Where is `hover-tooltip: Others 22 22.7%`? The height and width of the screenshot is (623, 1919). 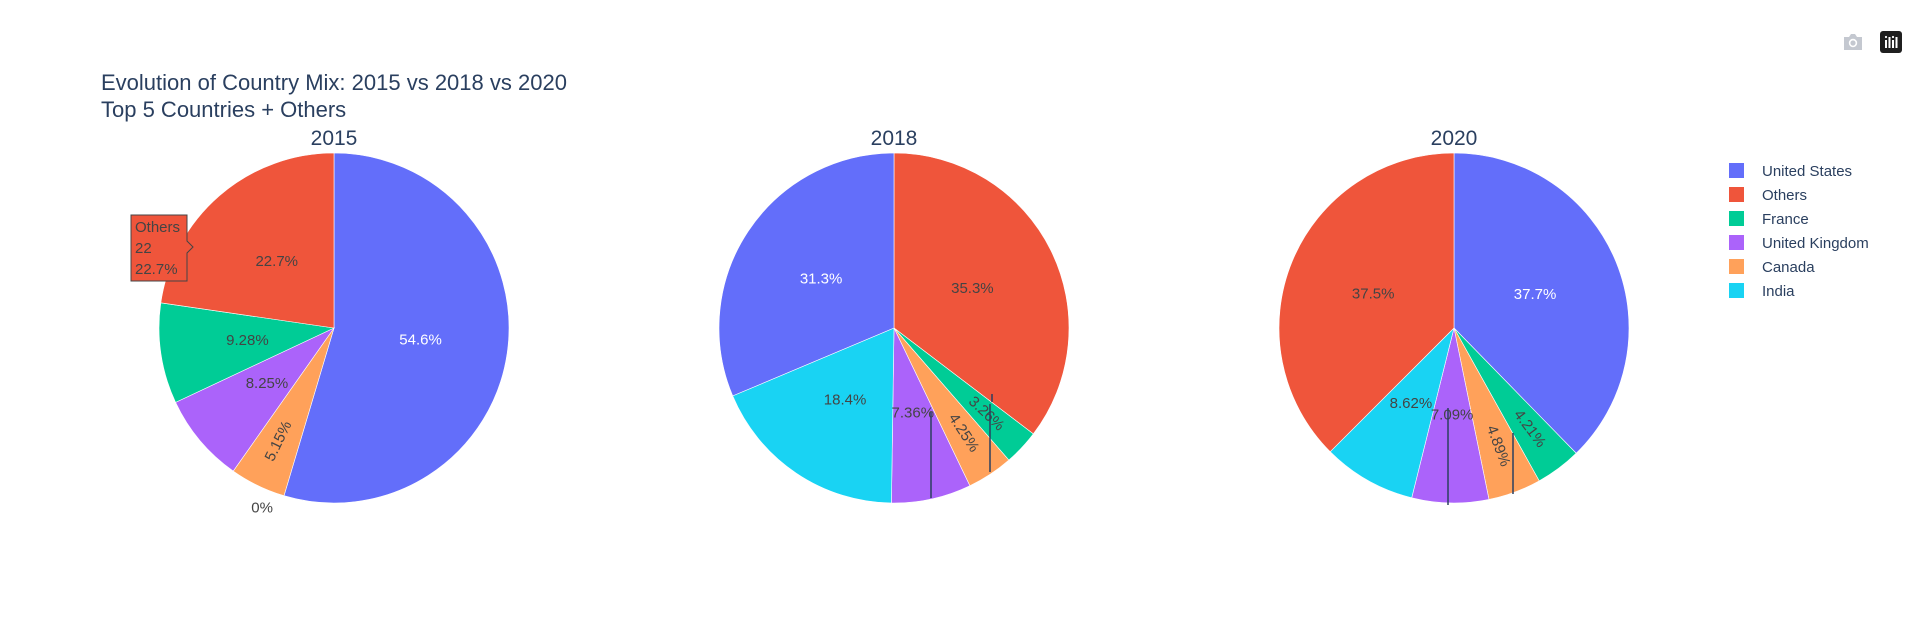 hover-tooltip: Others 22 22.7% is located at coordinates (162, 248).